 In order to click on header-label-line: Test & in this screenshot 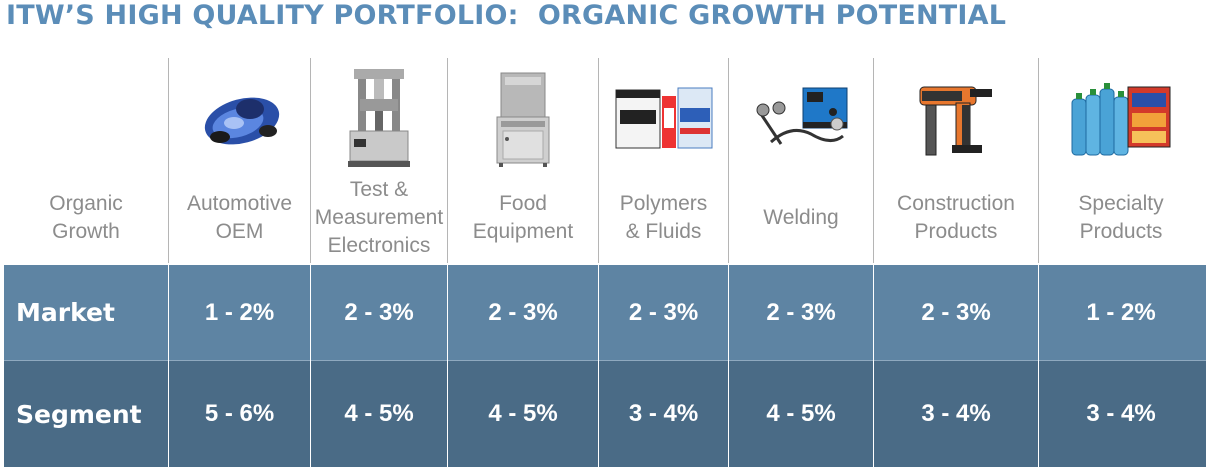, I will do `click(379, 189)`.